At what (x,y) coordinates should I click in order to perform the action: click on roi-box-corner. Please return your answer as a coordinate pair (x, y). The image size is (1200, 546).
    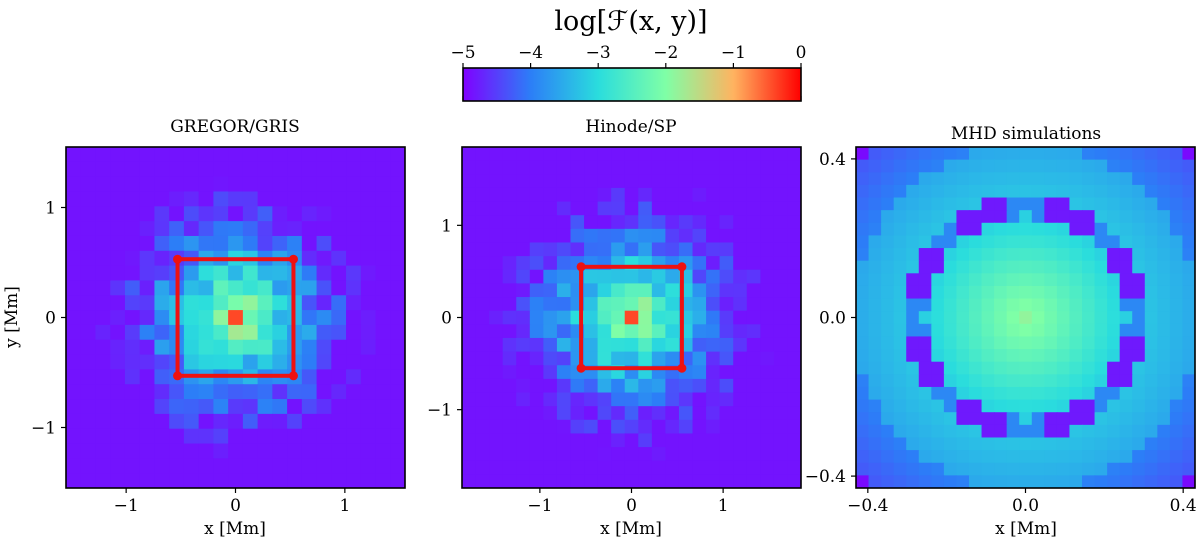
    Looking at the image, I should click on (581, 368).